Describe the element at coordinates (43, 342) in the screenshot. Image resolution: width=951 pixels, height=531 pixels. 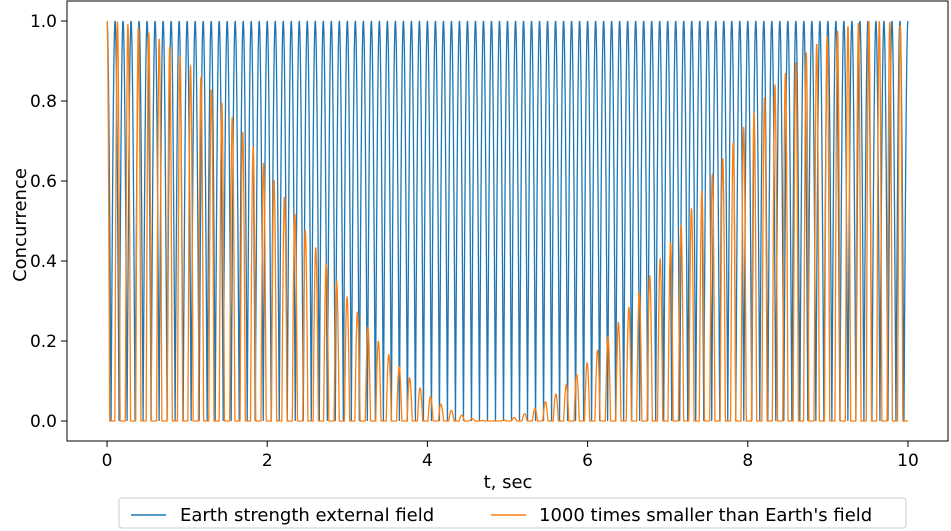
I see `y-tick-label: 0.2` at that location.